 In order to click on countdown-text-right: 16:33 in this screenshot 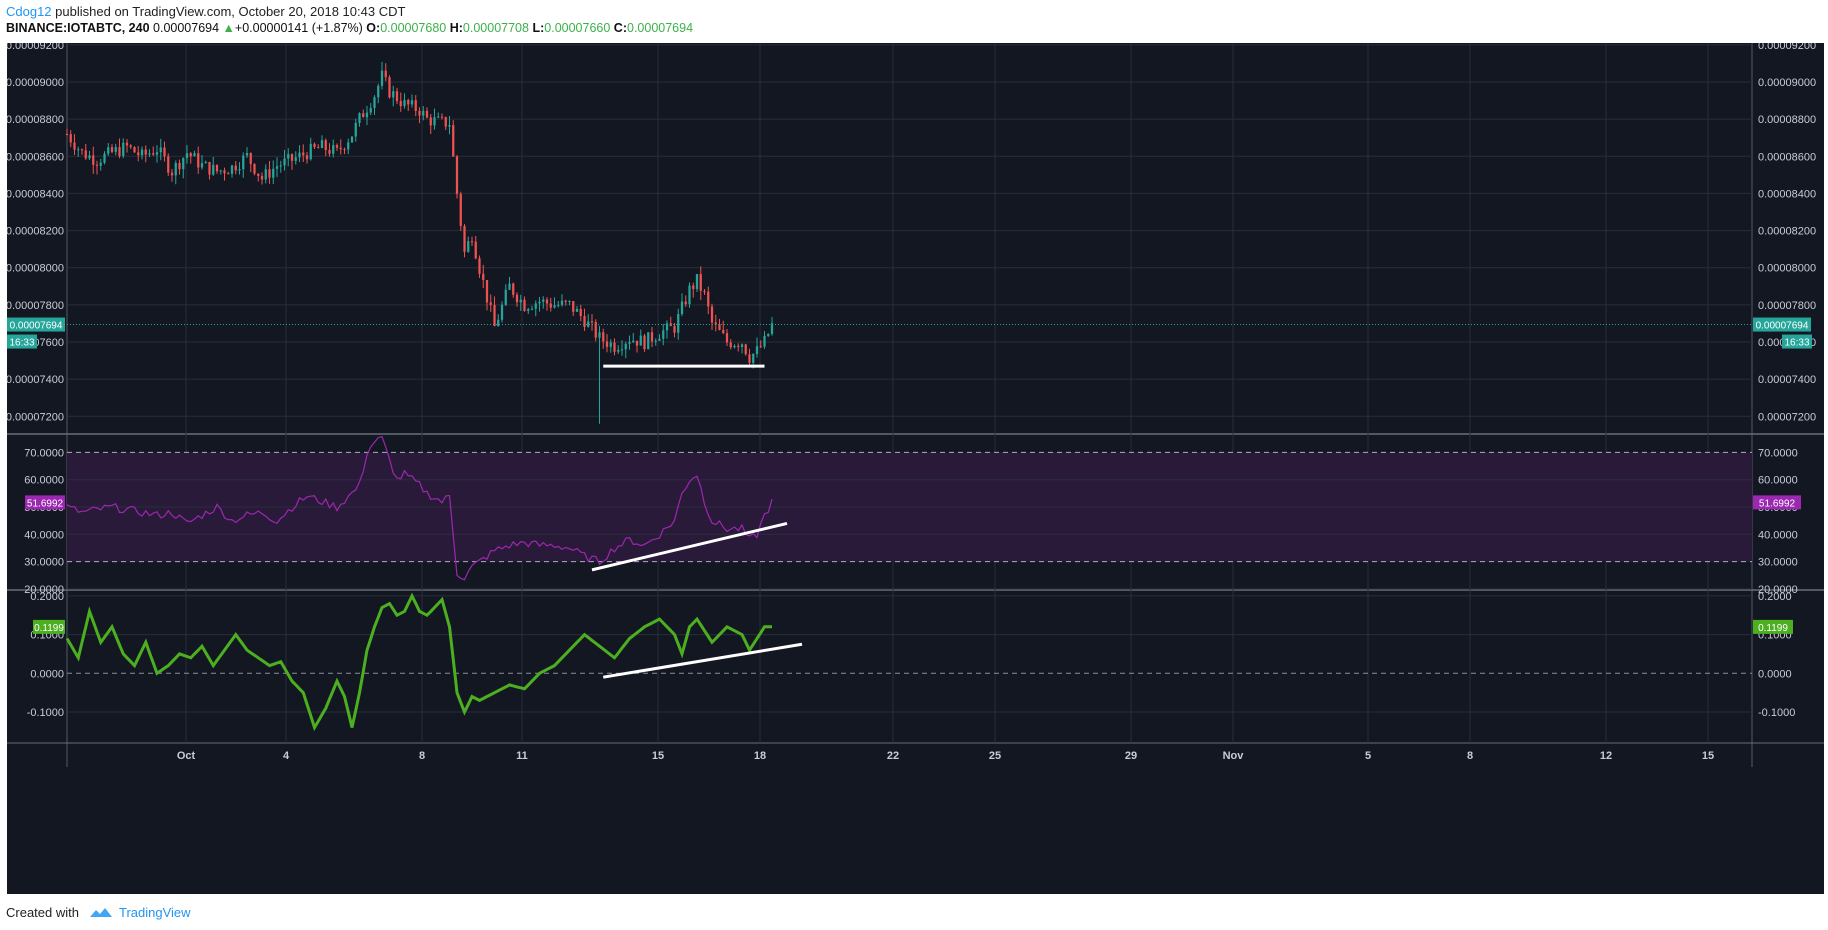, I will do `click(1796, 343)`.